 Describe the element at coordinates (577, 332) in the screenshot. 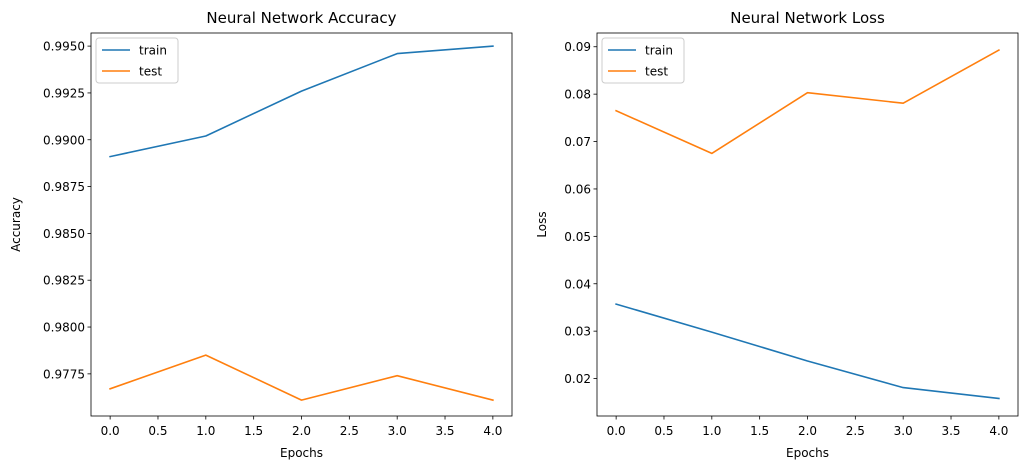

I see `y-tick-label: 0.03` at that location.